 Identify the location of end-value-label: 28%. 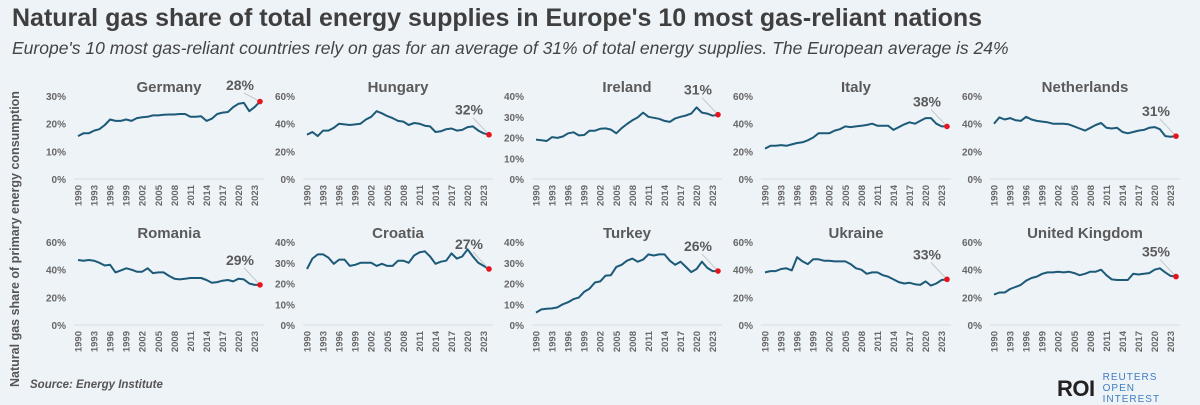
(240, 85).